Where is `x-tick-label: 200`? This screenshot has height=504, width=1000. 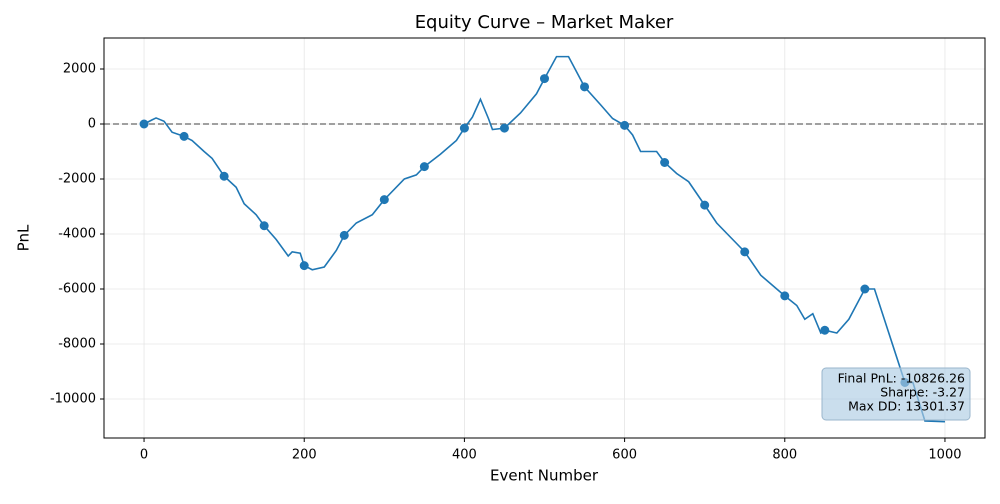
x-tick-label: 200 is located at coordinates (304, 455).